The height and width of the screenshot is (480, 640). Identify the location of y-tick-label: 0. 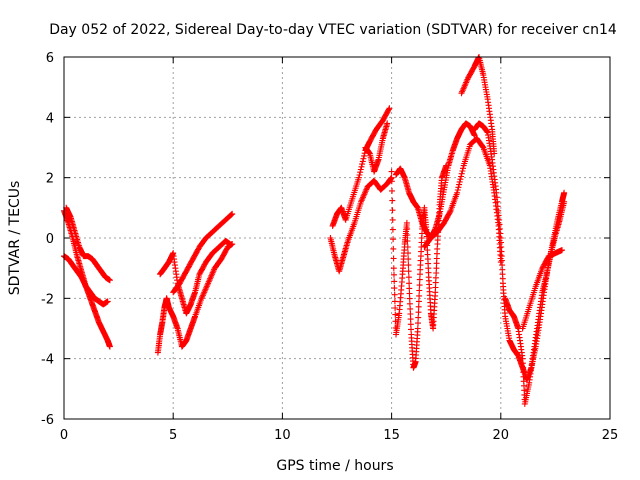
(50, 239).